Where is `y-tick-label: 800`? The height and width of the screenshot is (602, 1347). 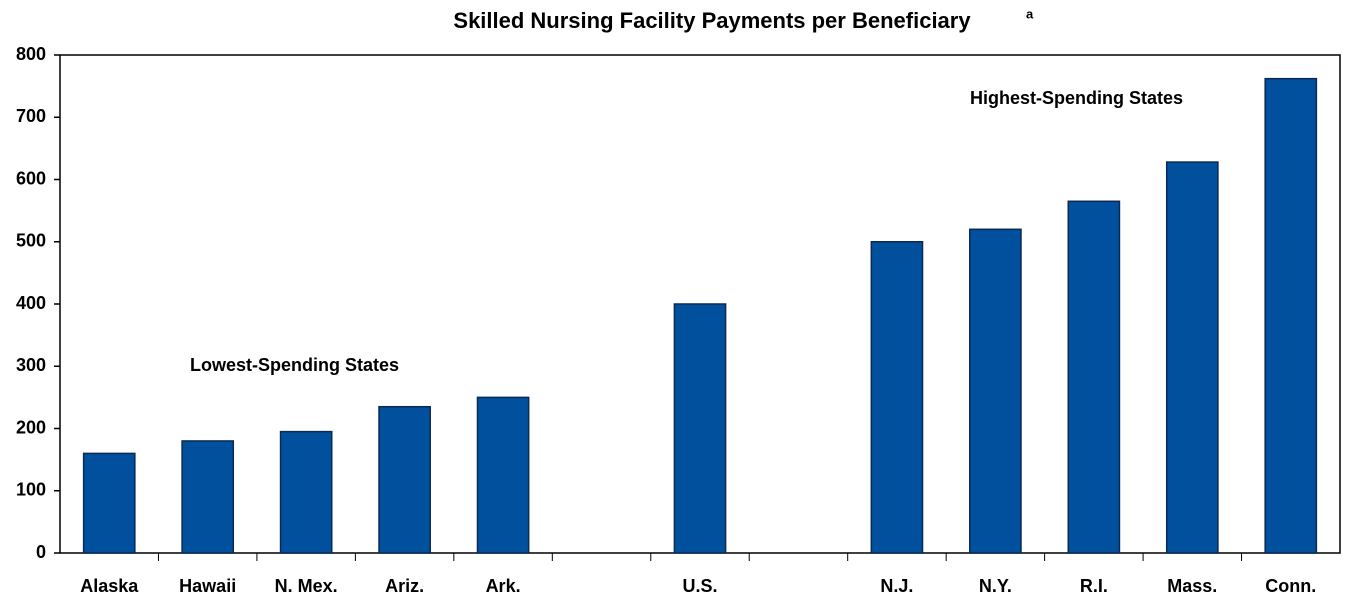 y-tick-label: 800 is located at coordinates (31, 54).